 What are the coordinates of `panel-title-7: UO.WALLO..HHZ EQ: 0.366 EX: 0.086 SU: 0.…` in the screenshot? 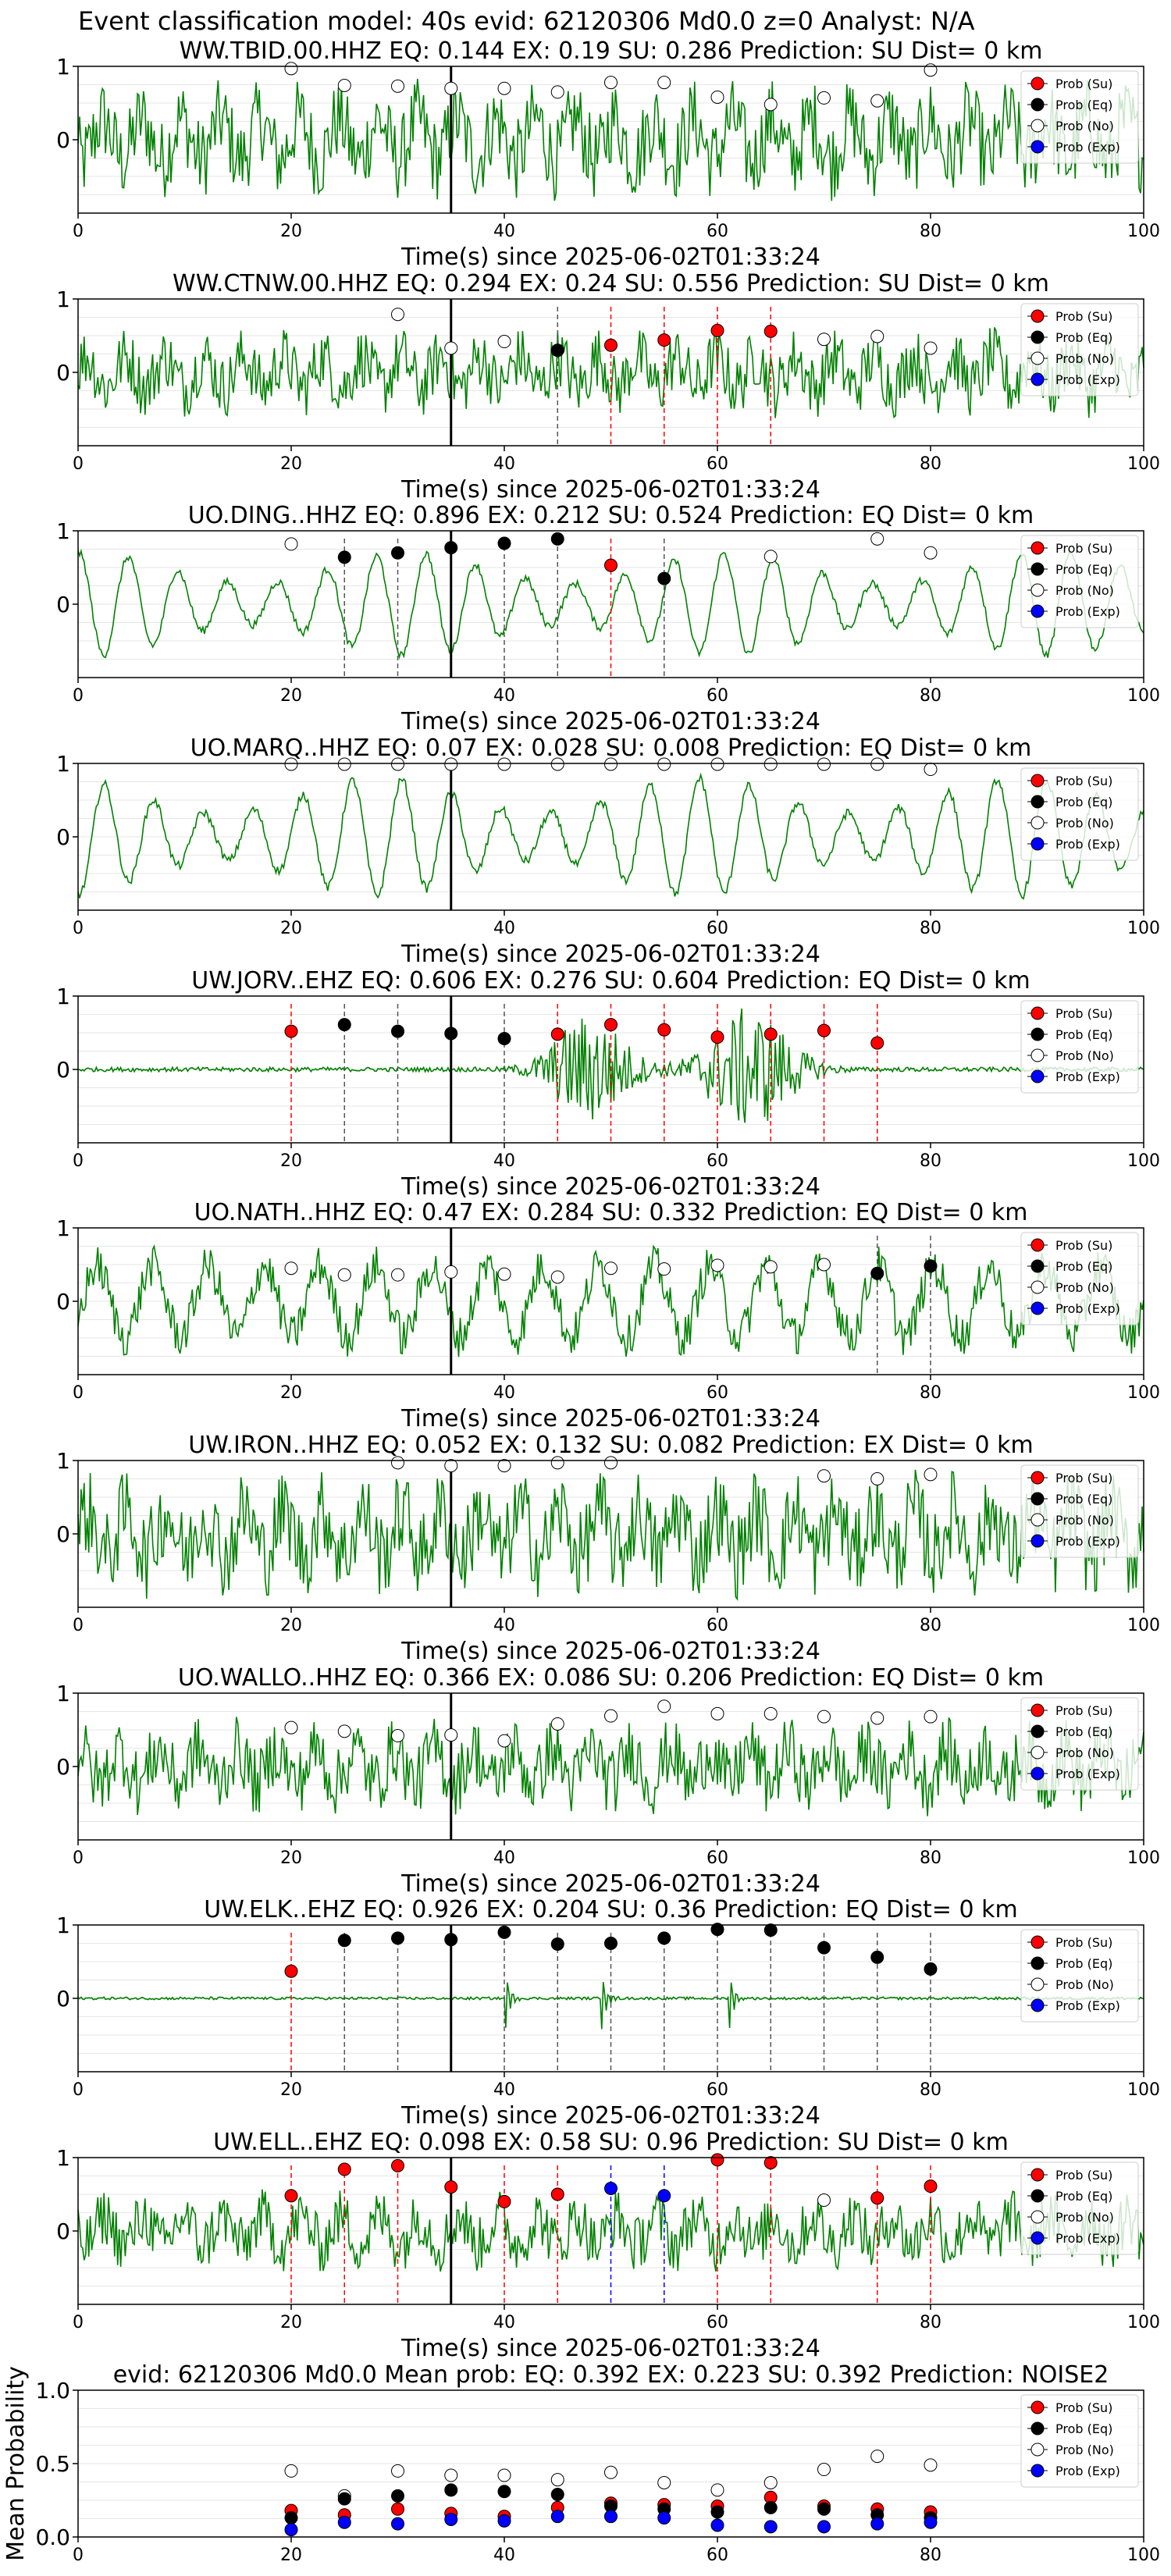 It's located at (611, 1678).